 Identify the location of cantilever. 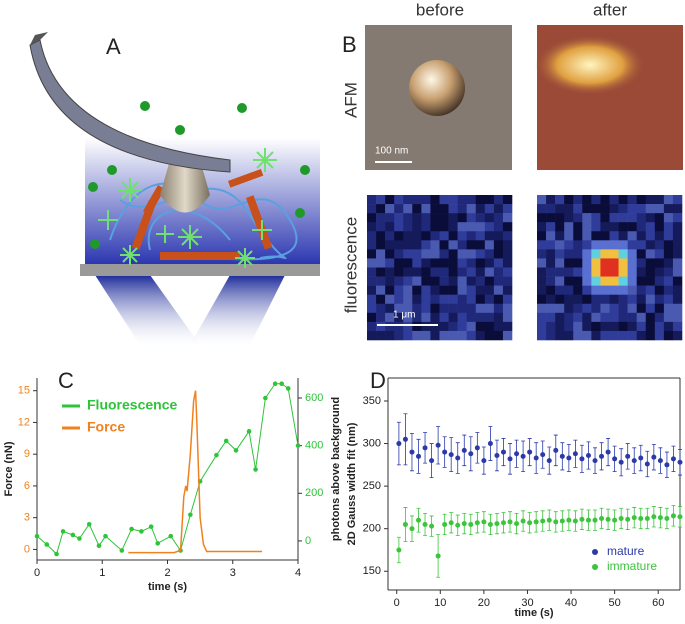
(130, 106).